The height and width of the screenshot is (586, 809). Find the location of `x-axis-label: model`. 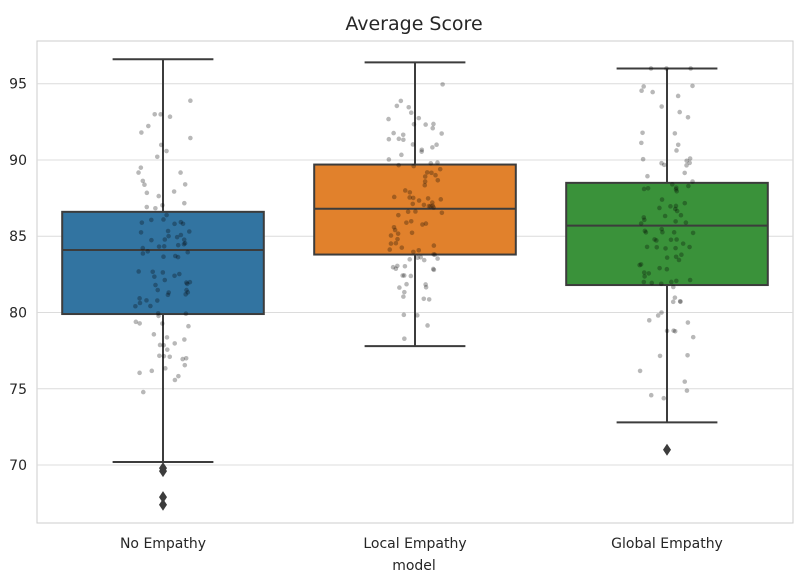

x-axis-label: model is located at coordinates (414, 566).